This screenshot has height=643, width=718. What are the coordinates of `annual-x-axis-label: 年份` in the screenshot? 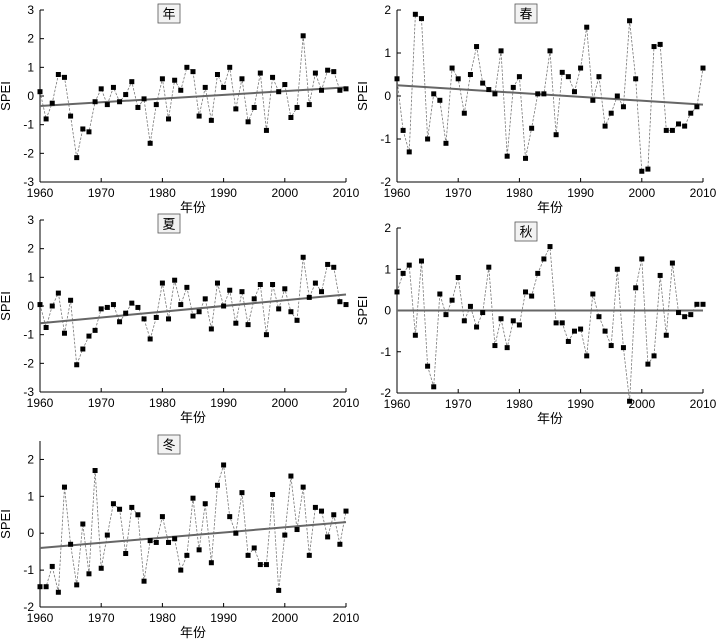 It's located at (193, 207).